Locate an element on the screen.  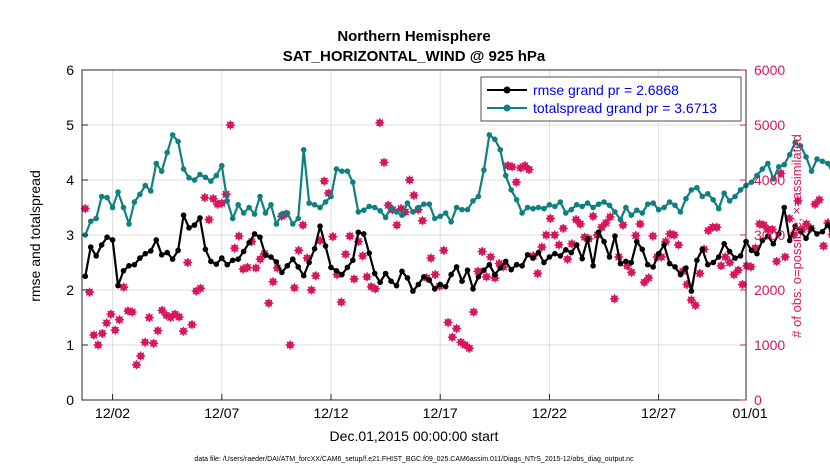
y-right-tick-label: 3000 is located at coordinates (769, 235).